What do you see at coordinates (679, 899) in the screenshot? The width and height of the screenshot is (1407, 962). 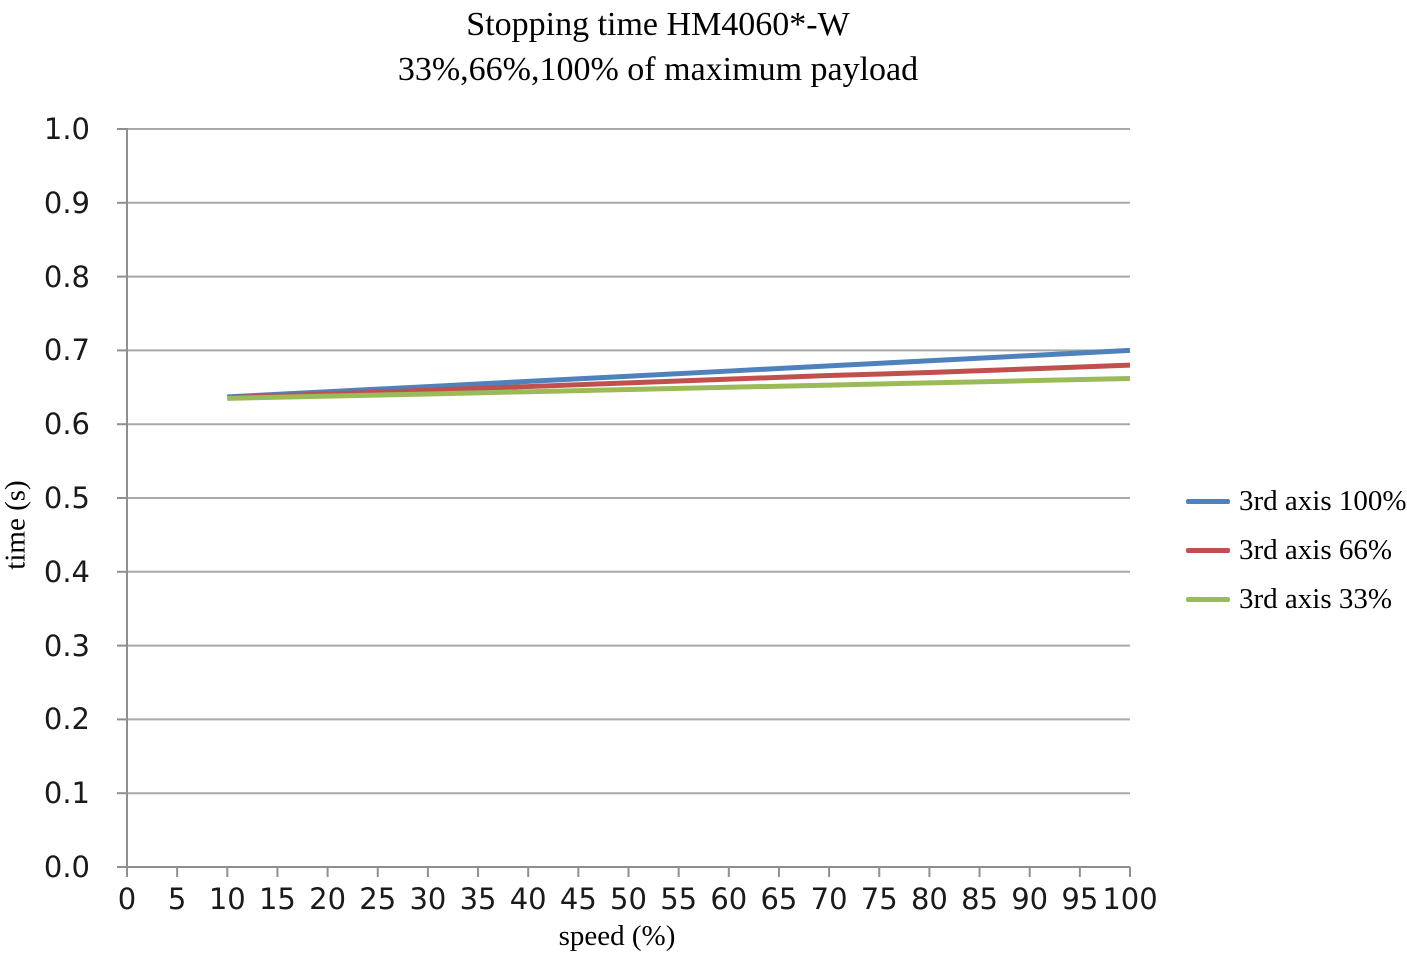 I see `x-tick-label: 55` at bounding box center [679, 899].